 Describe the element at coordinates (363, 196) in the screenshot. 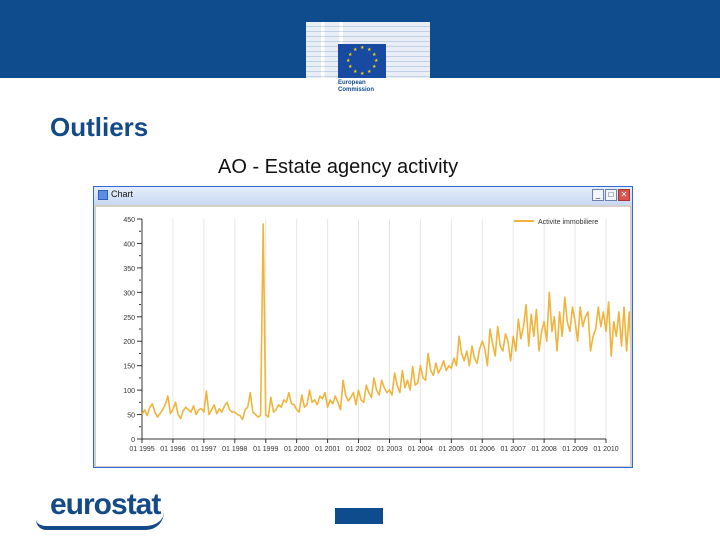

I see `window-titlebar: Chart _ □ ✕` at that location.